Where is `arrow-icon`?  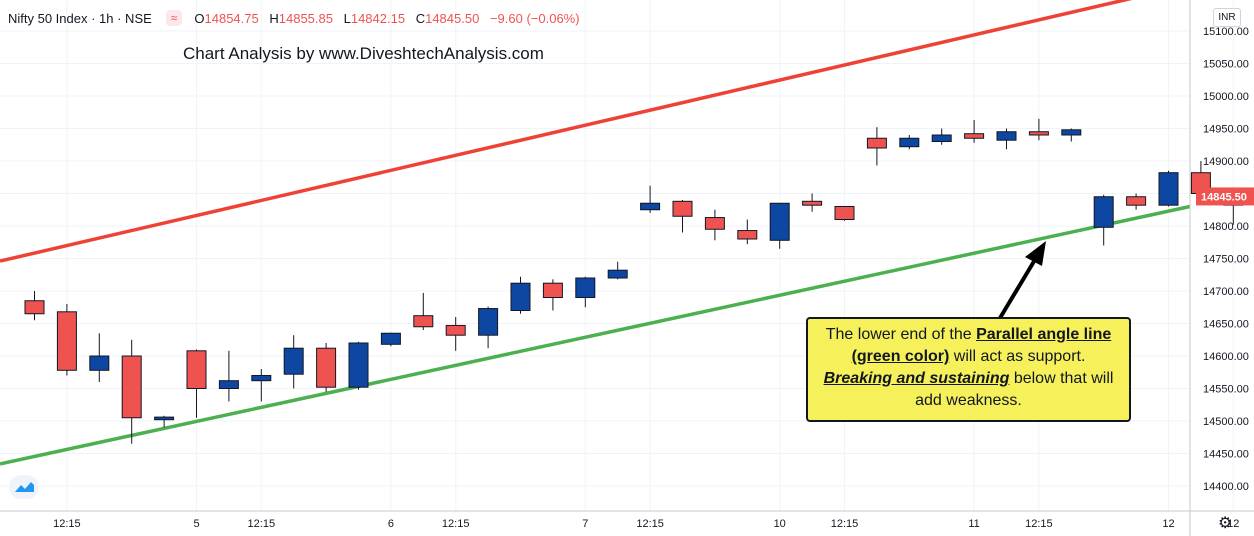 arrow-icon is located at coordinates (1022, 280).